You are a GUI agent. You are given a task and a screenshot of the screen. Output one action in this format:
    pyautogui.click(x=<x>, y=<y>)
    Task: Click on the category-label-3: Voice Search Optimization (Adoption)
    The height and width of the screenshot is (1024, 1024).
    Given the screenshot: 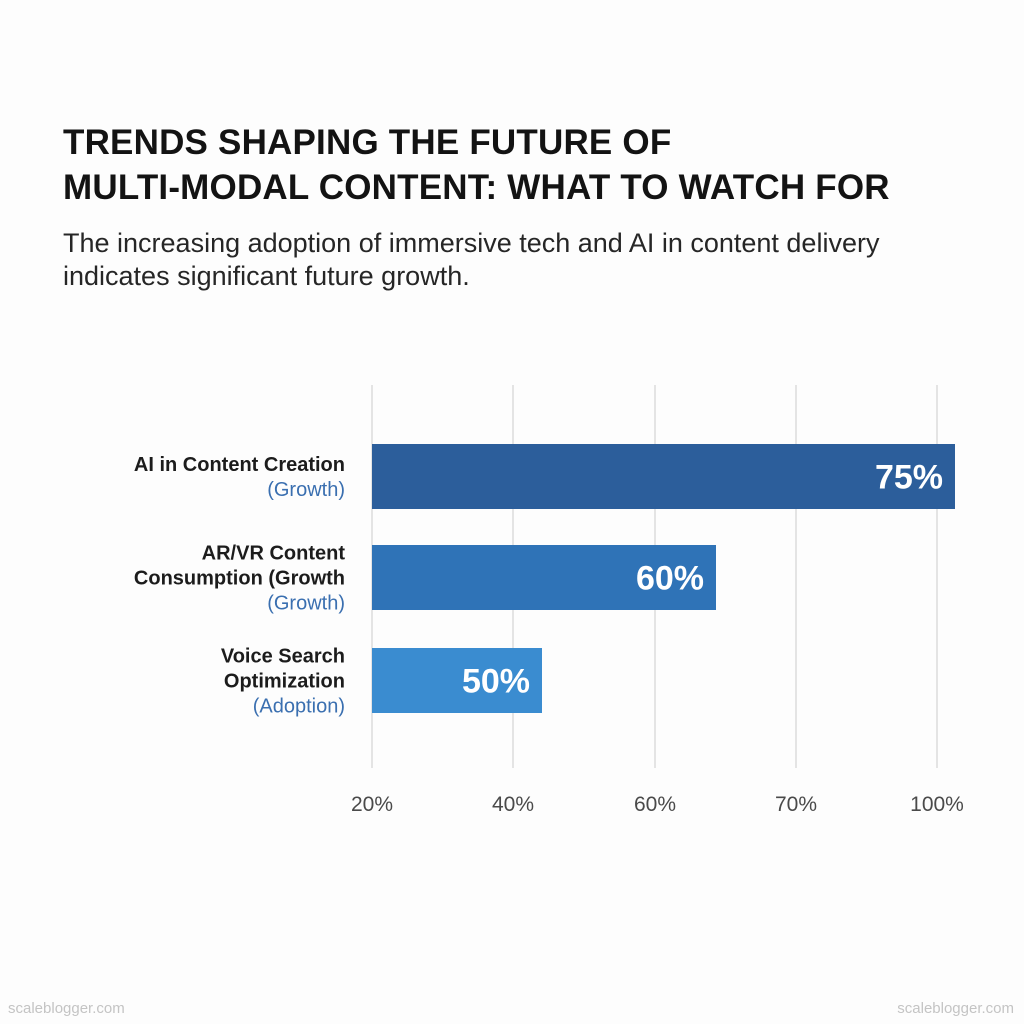 What is the action you would take?
    pyautogui.click(x=283, y=682)
    